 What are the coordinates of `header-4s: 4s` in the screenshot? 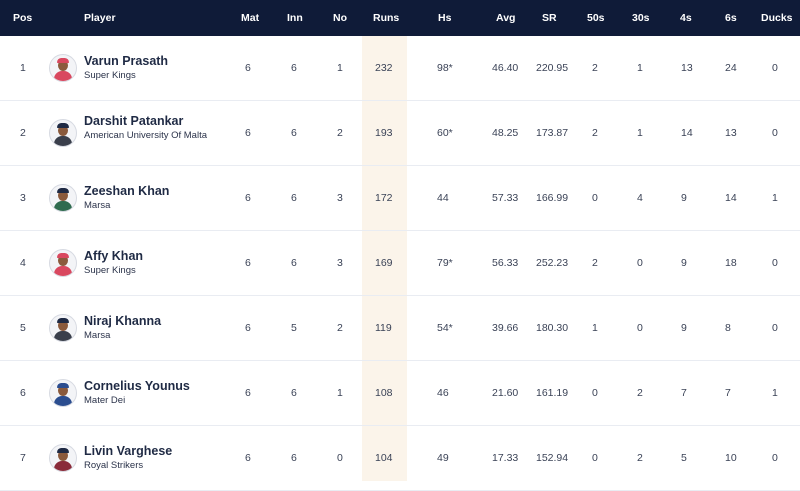 It's located at (686, 18).